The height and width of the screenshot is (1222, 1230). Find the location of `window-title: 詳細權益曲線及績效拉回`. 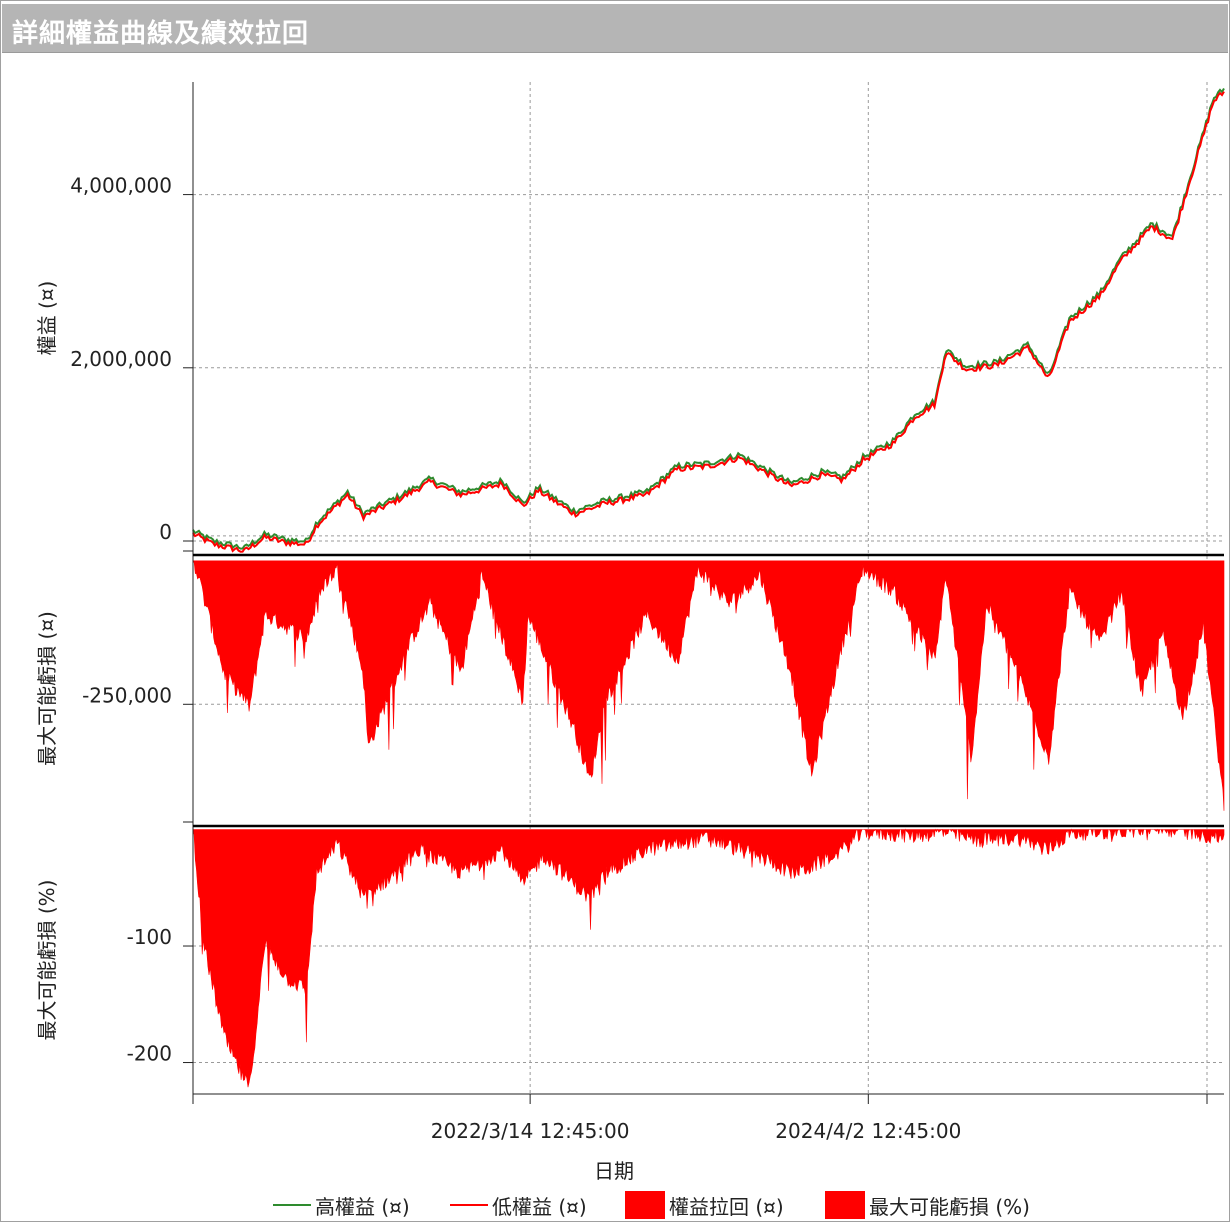

window-title: 詳細權益曲線及績效拉回 is located at coordinates (161, 34).